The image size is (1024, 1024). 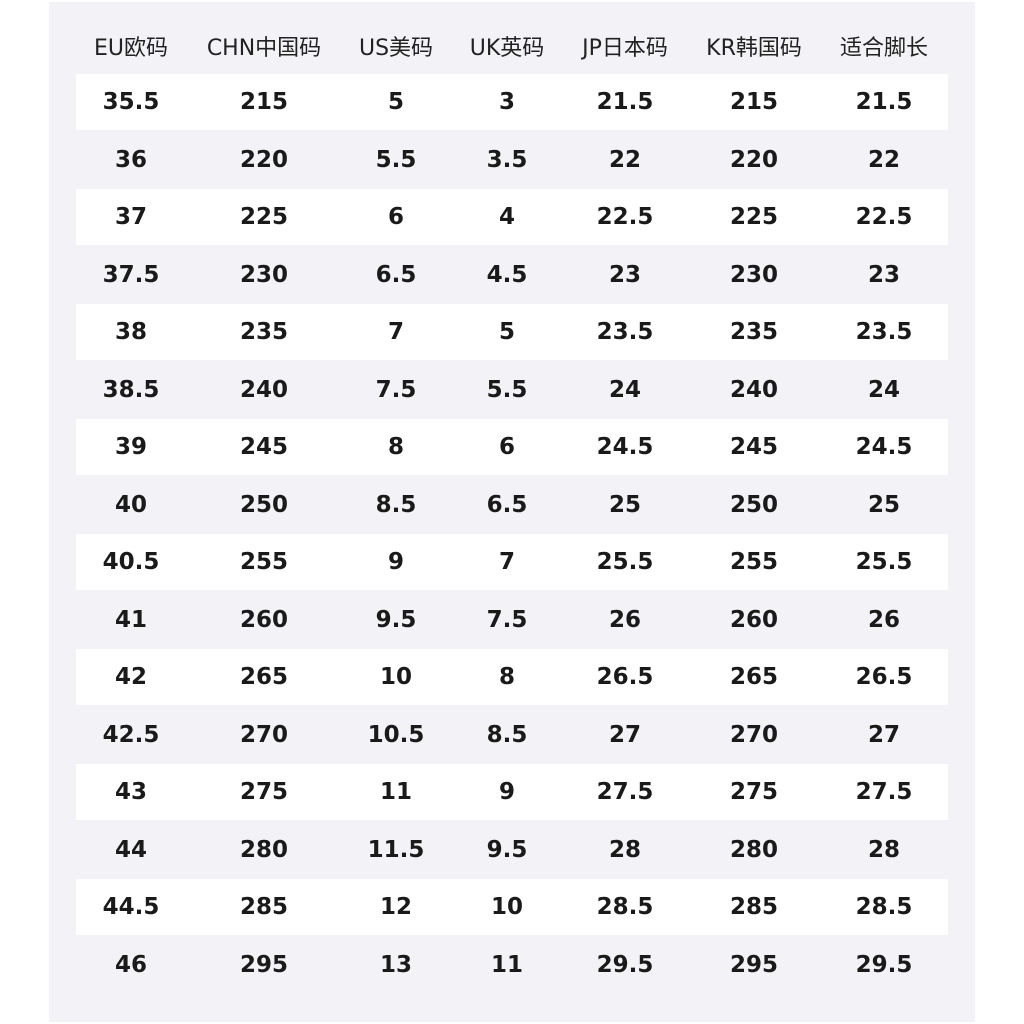 I want to click on table-cell: 42, so click(x=131, y=677).